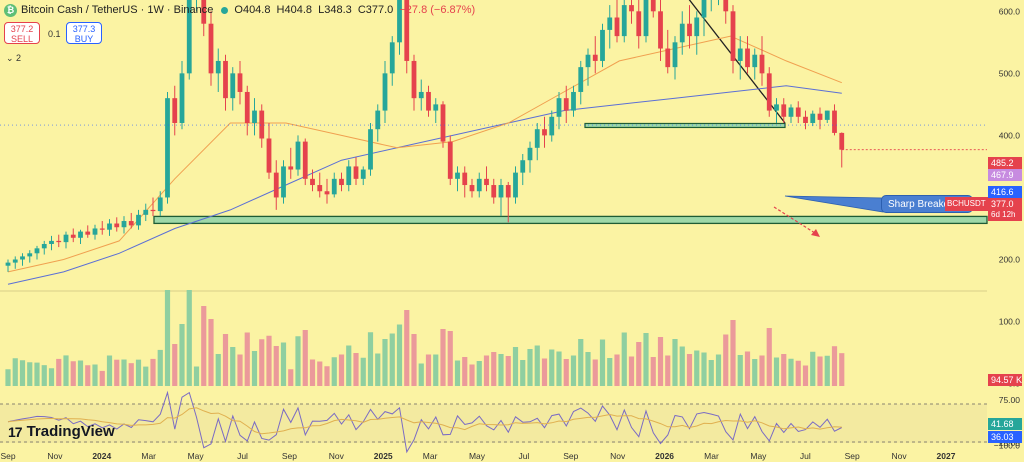 The height and width of the screenshot is (462, 1024). What do you see at coordinates (10, 10) in the screenshot?
I see `bitcoin-cash-logo-icon: ₿` at bounding box center [10, 10].